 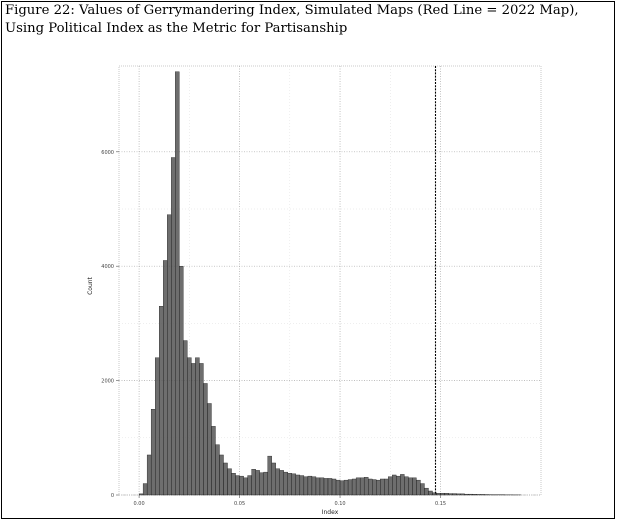 What do you see at coordinates (107, 267) in the screenshot?
I see `y-tick-label: 4000` at bounding box center [107, 267].